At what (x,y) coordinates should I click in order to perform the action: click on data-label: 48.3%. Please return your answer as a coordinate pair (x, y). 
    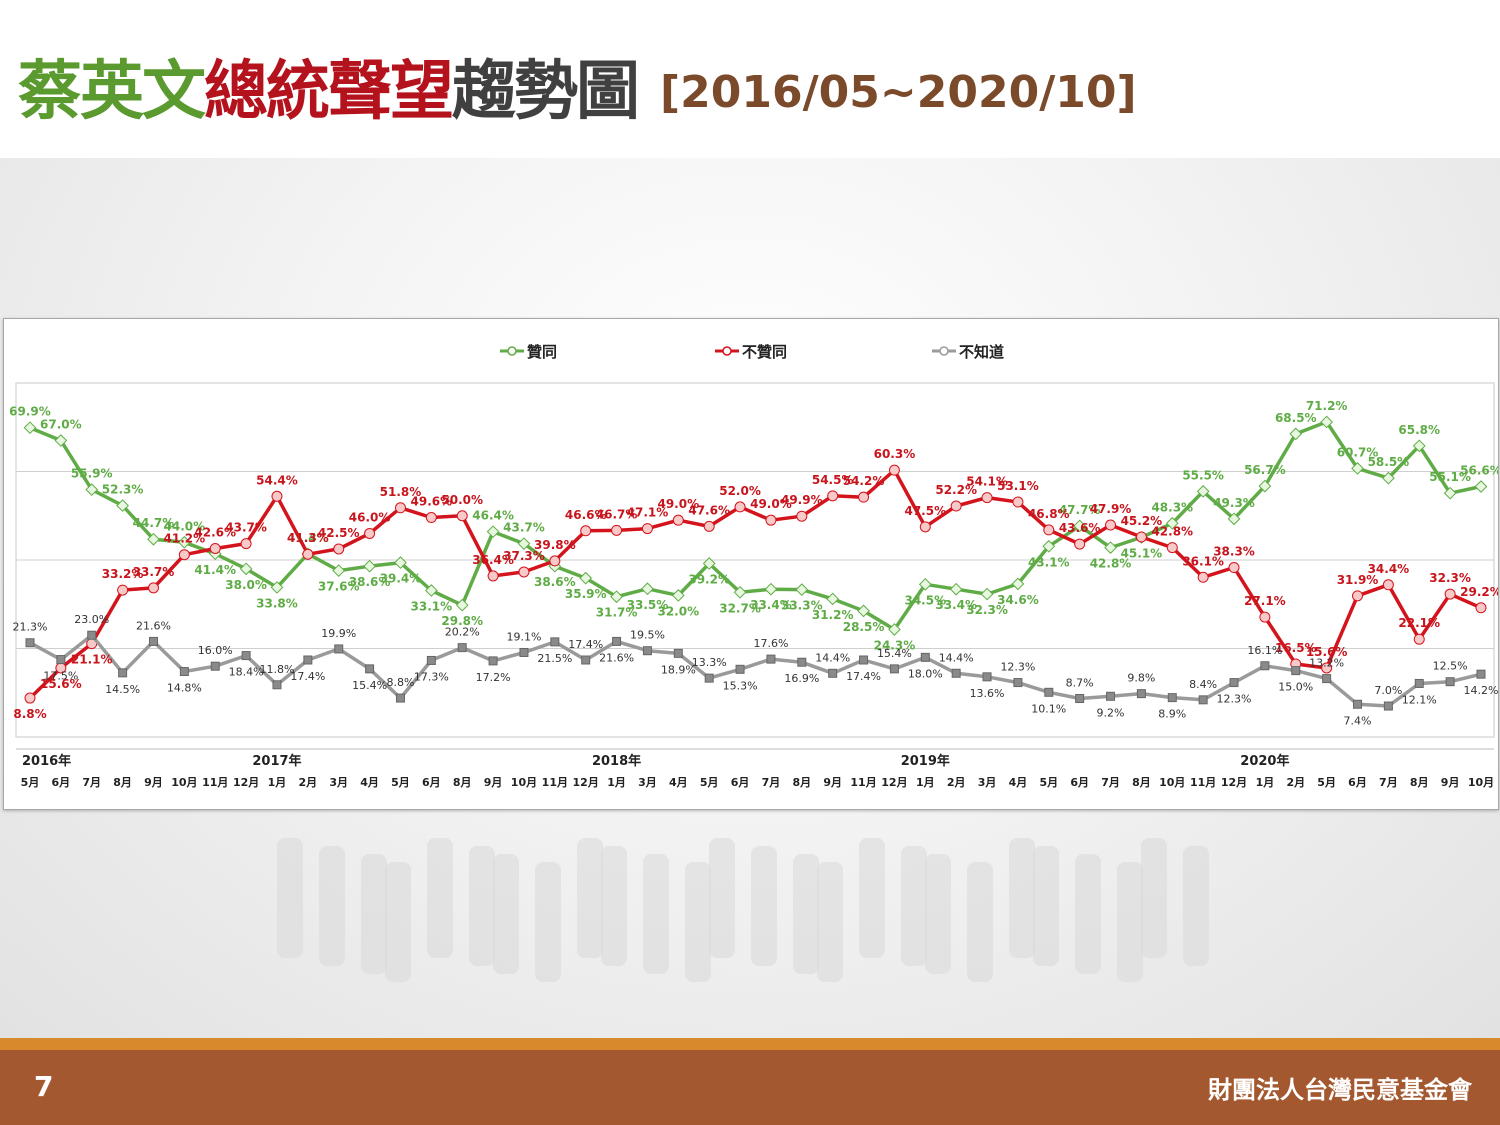
    Looking at the image, I should click on (1172, 507).